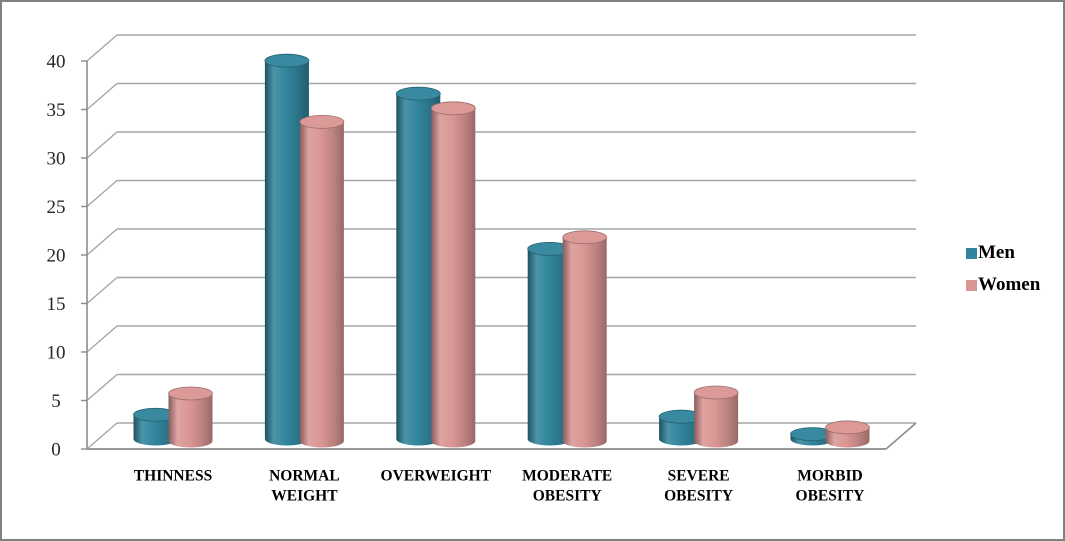 This screenshot has height=541, width=1065. What do you see at coordinates (812, 436) in the screenshot?
I see `bar-men-morbid-obesity` at bounding box center [812, 436].